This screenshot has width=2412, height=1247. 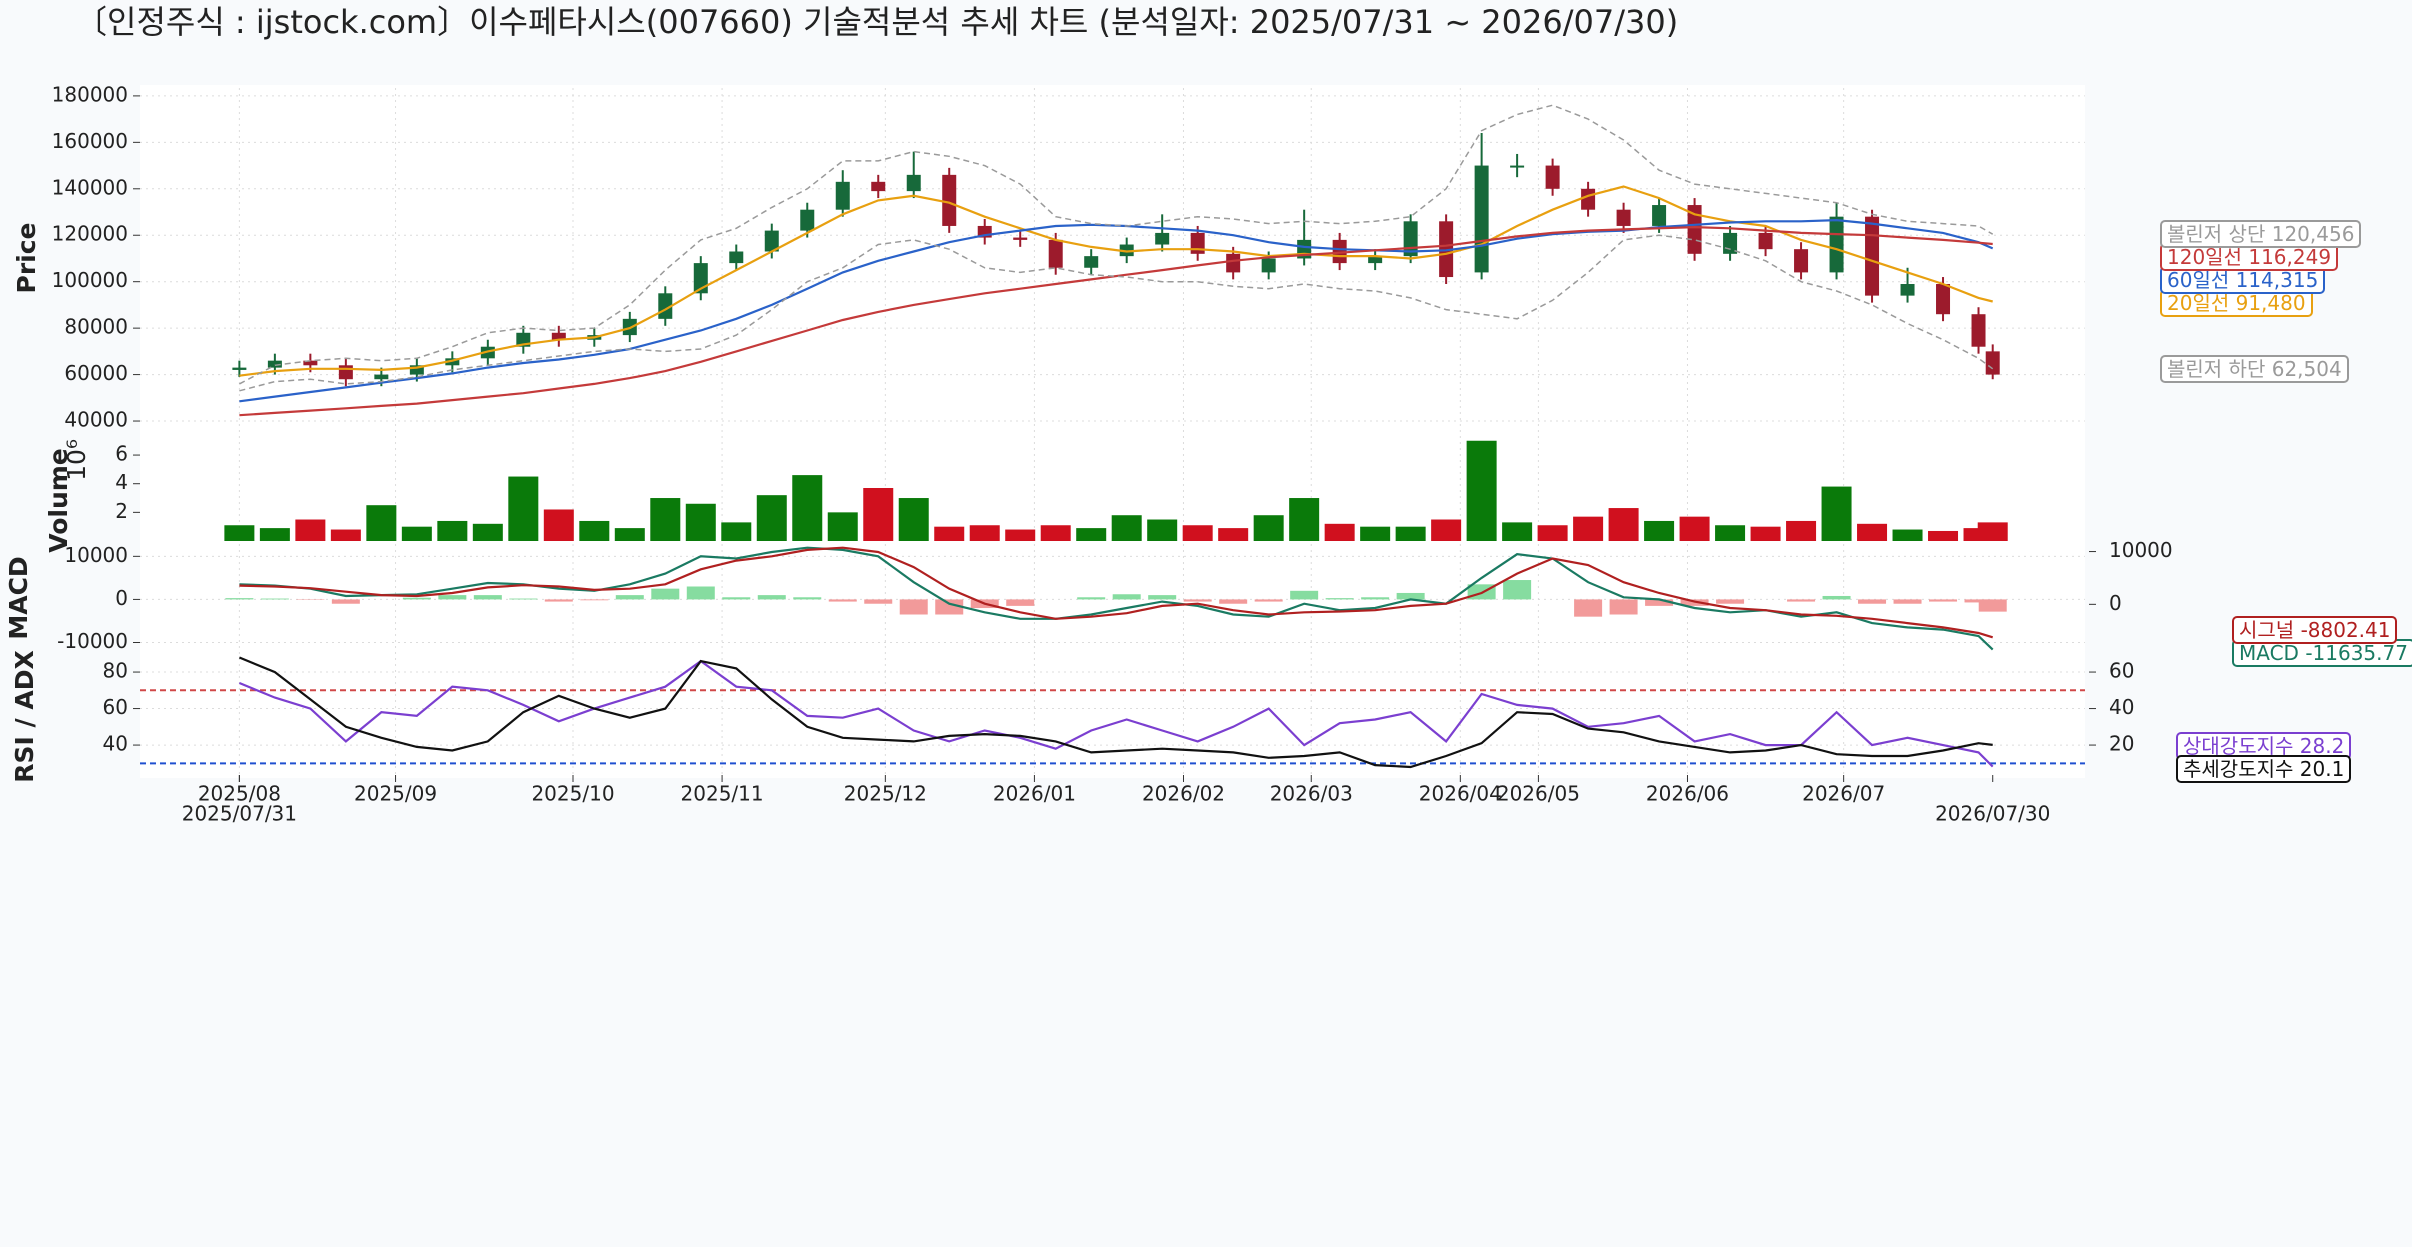 What do you see at coordinates (92, 641) in the screenshot?
I see `y-tick-label: -10000` at bounding box center [92, 641].